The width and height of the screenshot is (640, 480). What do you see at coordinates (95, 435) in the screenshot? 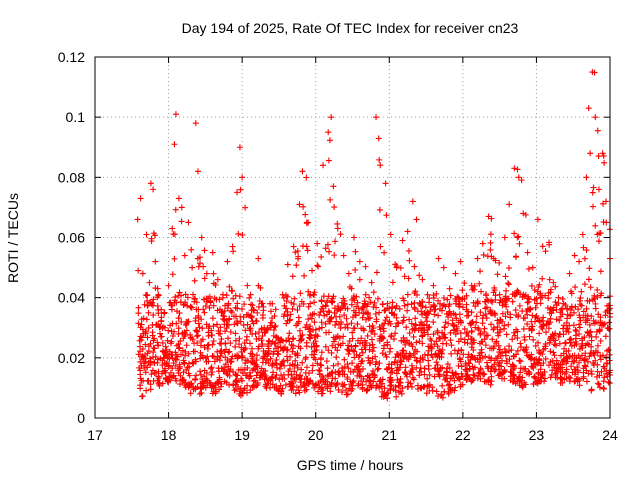
I see `x-tick-label: 17` at bounding box center [95, 435].